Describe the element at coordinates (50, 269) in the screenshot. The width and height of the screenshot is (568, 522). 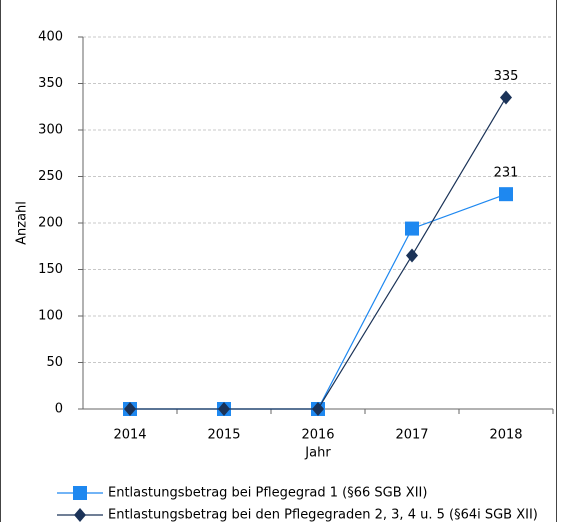
I see `y-tick-label: 150` at that location.